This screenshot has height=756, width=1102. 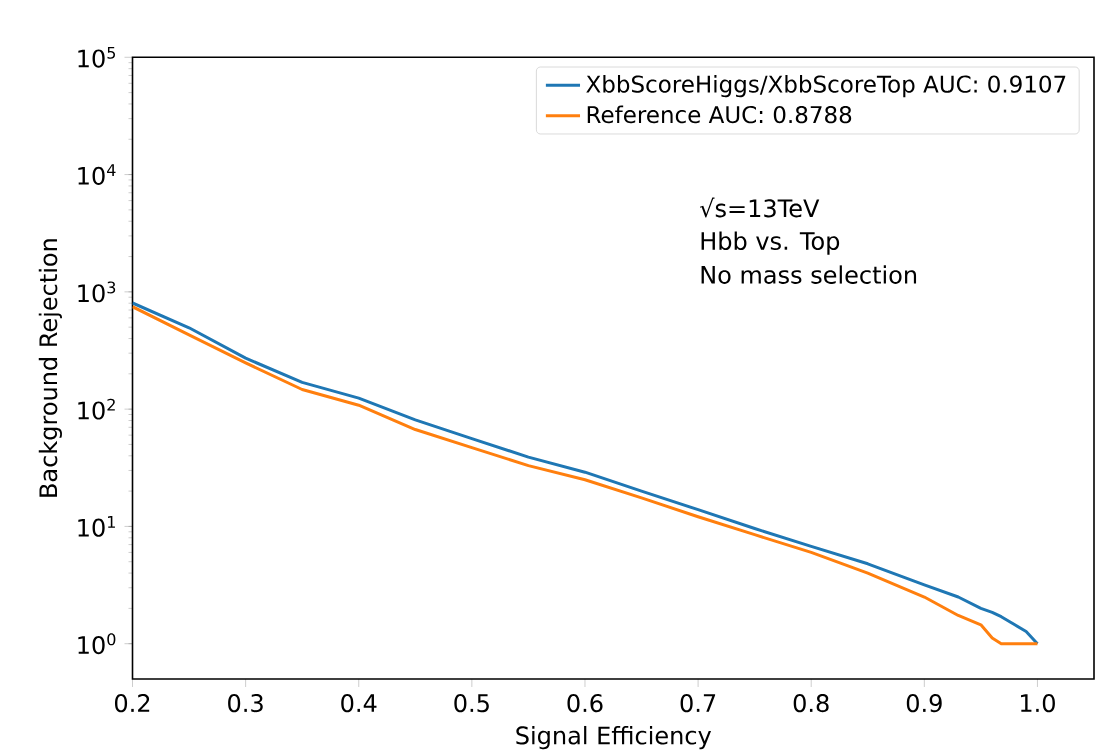 I want to click on x-tick-label: 0.7, so click(x=698, y=703).